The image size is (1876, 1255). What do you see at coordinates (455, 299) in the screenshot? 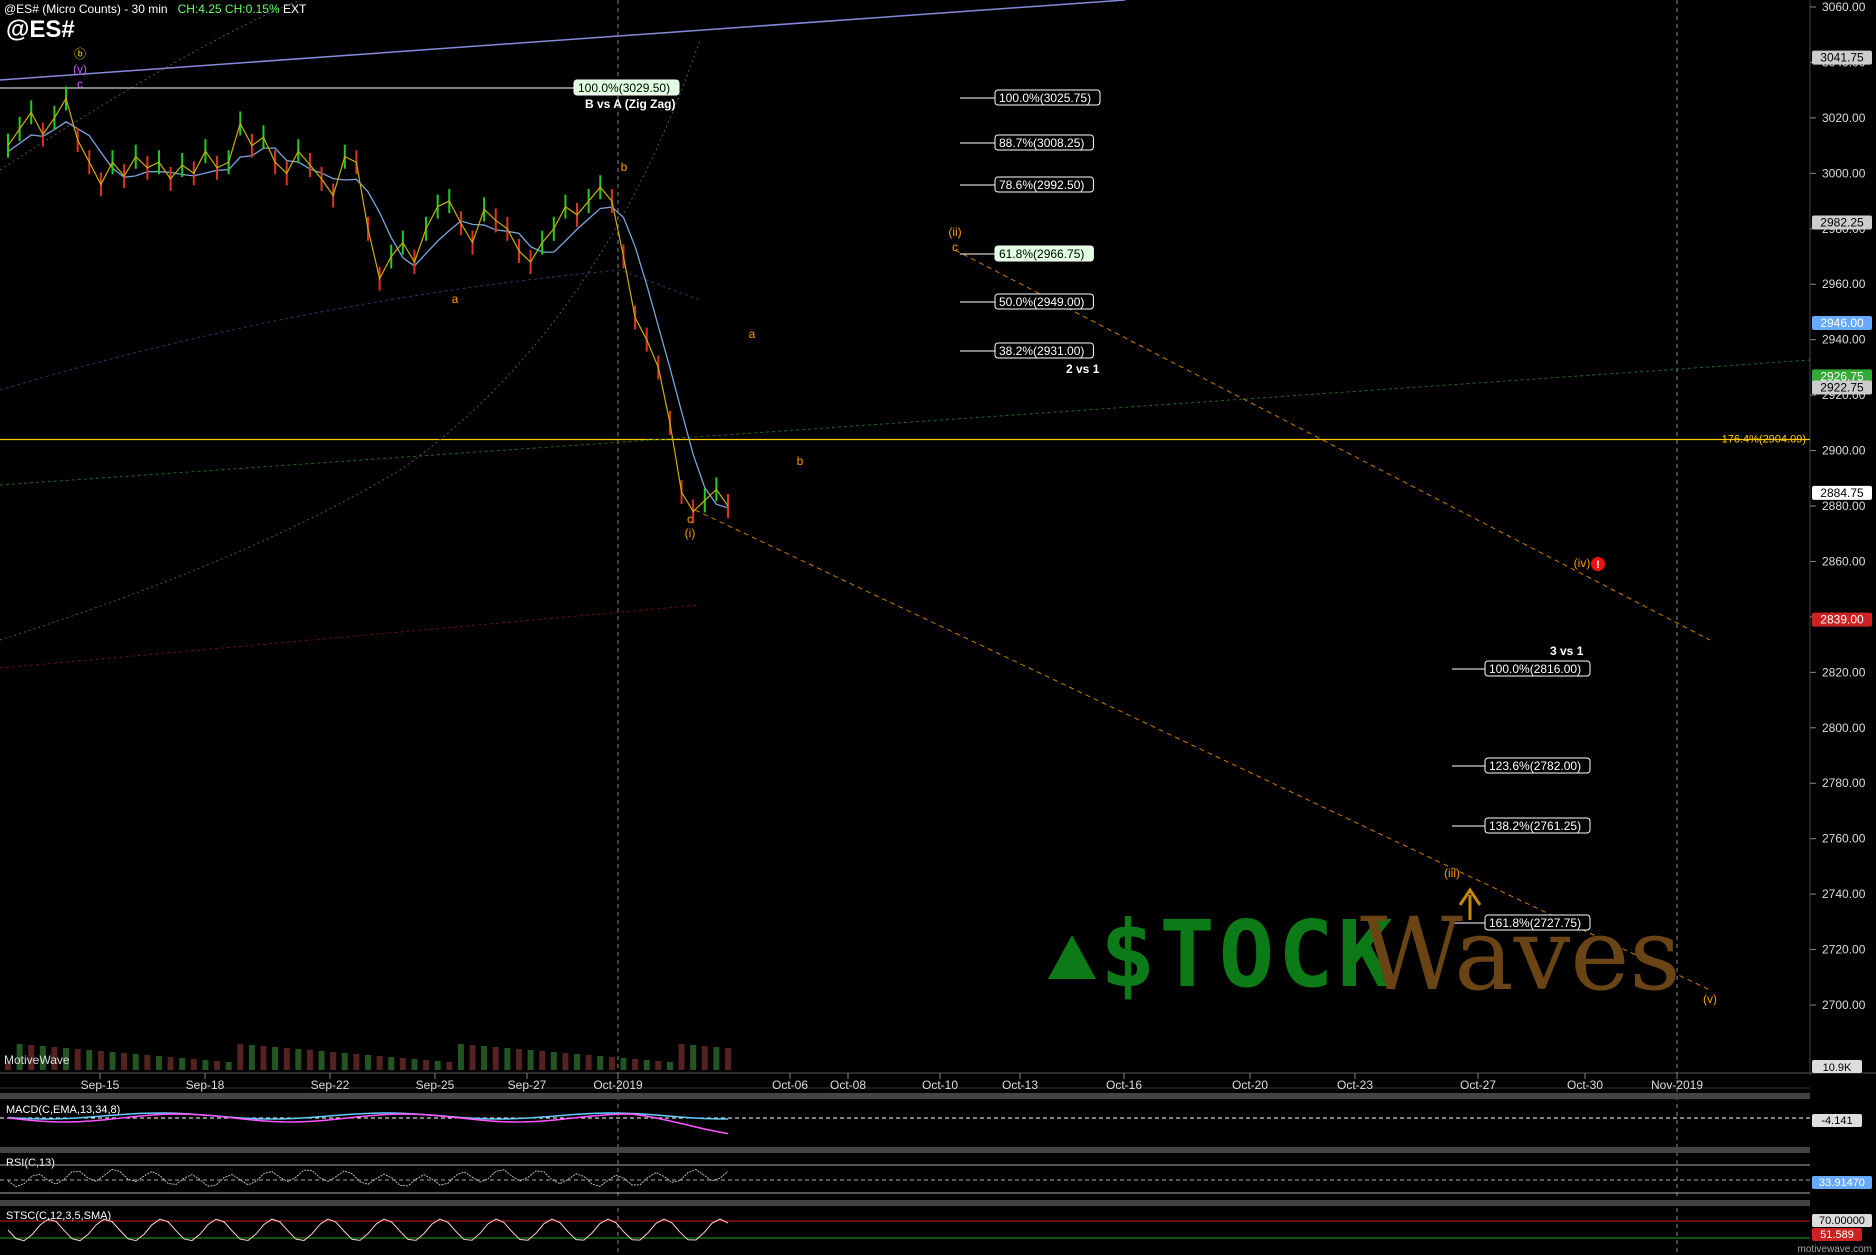
I see `wave-label: a` at bounding box center [455, 299].